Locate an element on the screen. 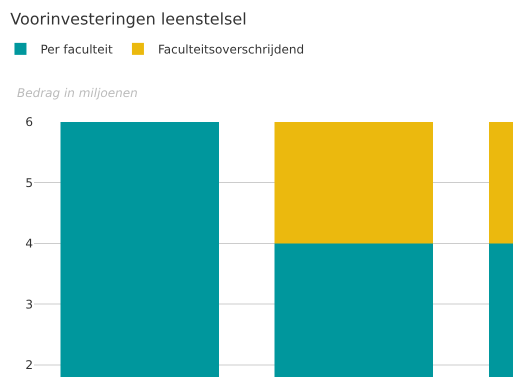 This screenshot has width=513, height=377. legend-label: Faculteitsoverschrijdend is located at coordinates (231, 49).